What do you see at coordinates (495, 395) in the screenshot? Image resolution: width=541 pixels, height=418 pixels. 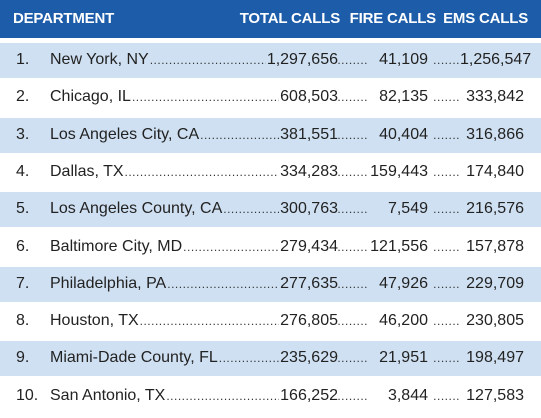 I see `ems-calls-value: 127,583` at bounding box center [495, 395].